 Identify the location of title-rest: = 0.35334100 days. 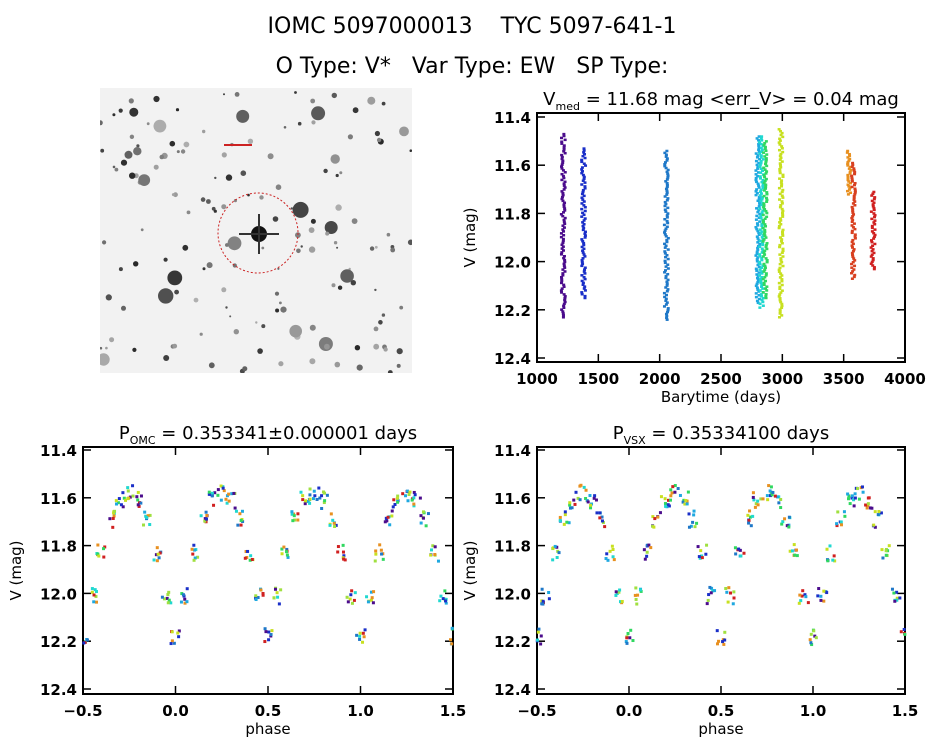
(738, 433).